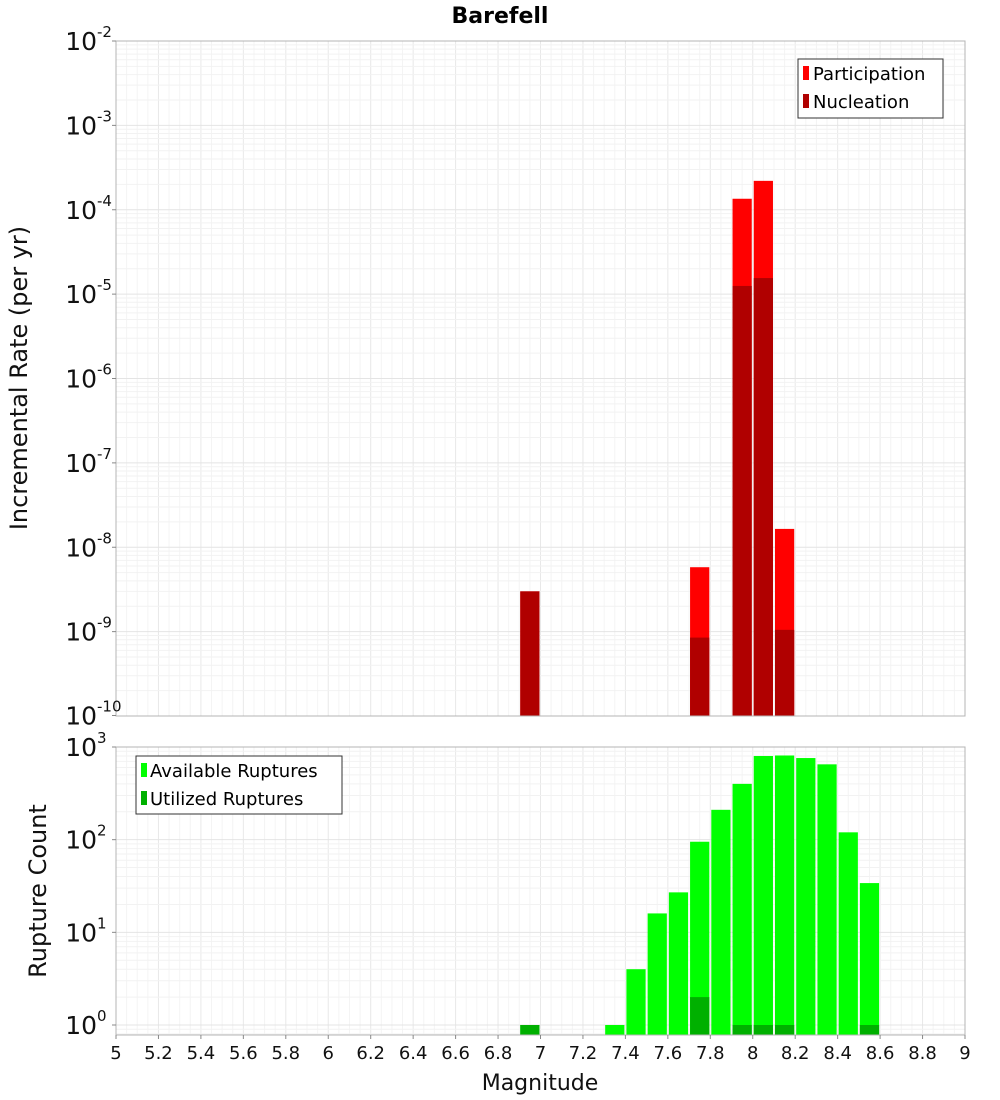  Describe the element at coordinates (104, 201) in the screenshot. I see `y-tick-label-exponent: -4` at that location.